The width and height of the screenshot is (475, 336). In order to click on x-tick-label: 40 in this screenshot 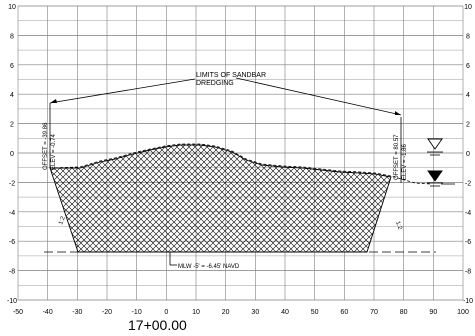, I will do `click(285, 312)`.